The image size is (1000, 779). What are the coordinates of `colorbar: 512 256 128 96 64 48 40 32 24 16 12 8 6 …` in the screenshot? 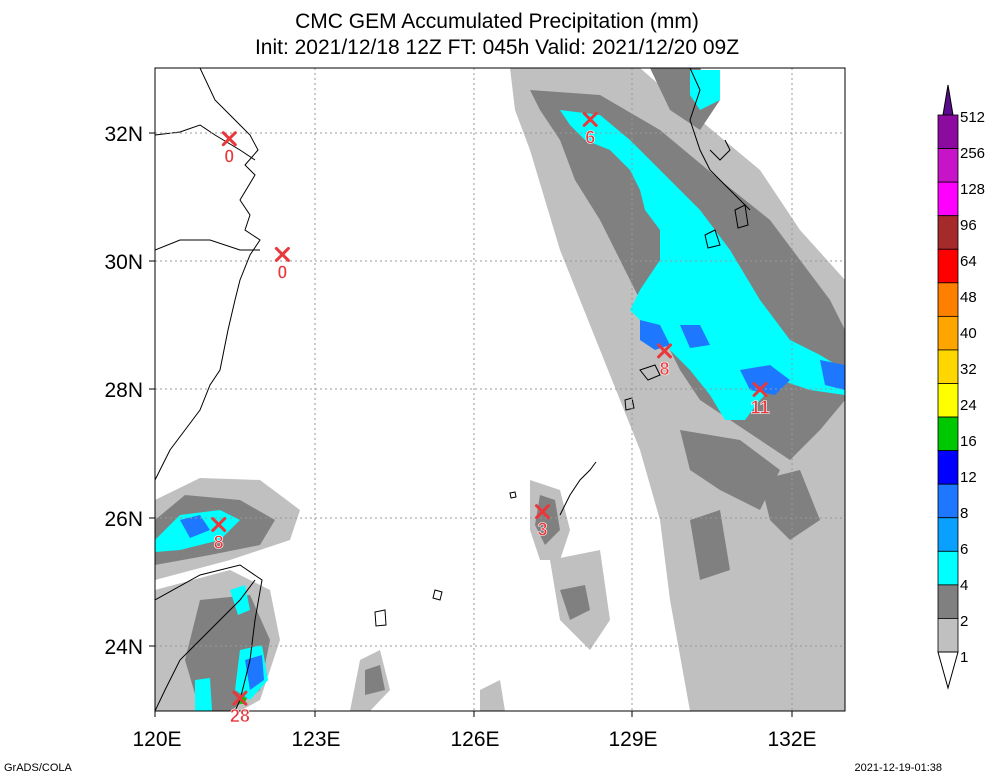 It's located at (961, 387).